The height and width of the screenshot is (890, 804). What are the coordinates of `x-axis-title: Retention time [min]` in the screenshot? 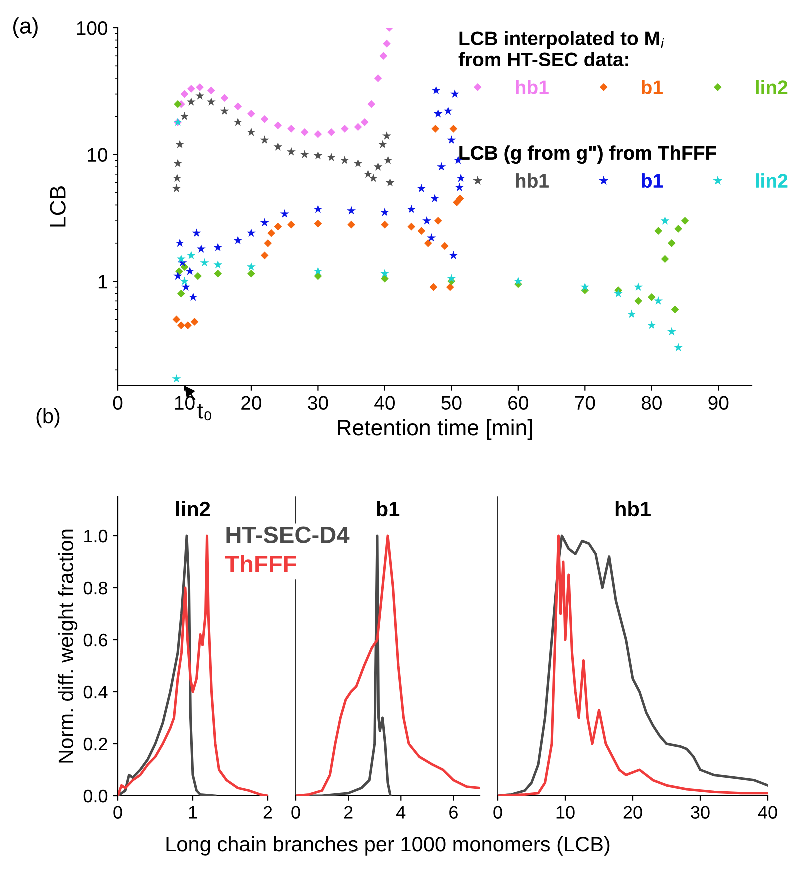 It's located at (435, 429).